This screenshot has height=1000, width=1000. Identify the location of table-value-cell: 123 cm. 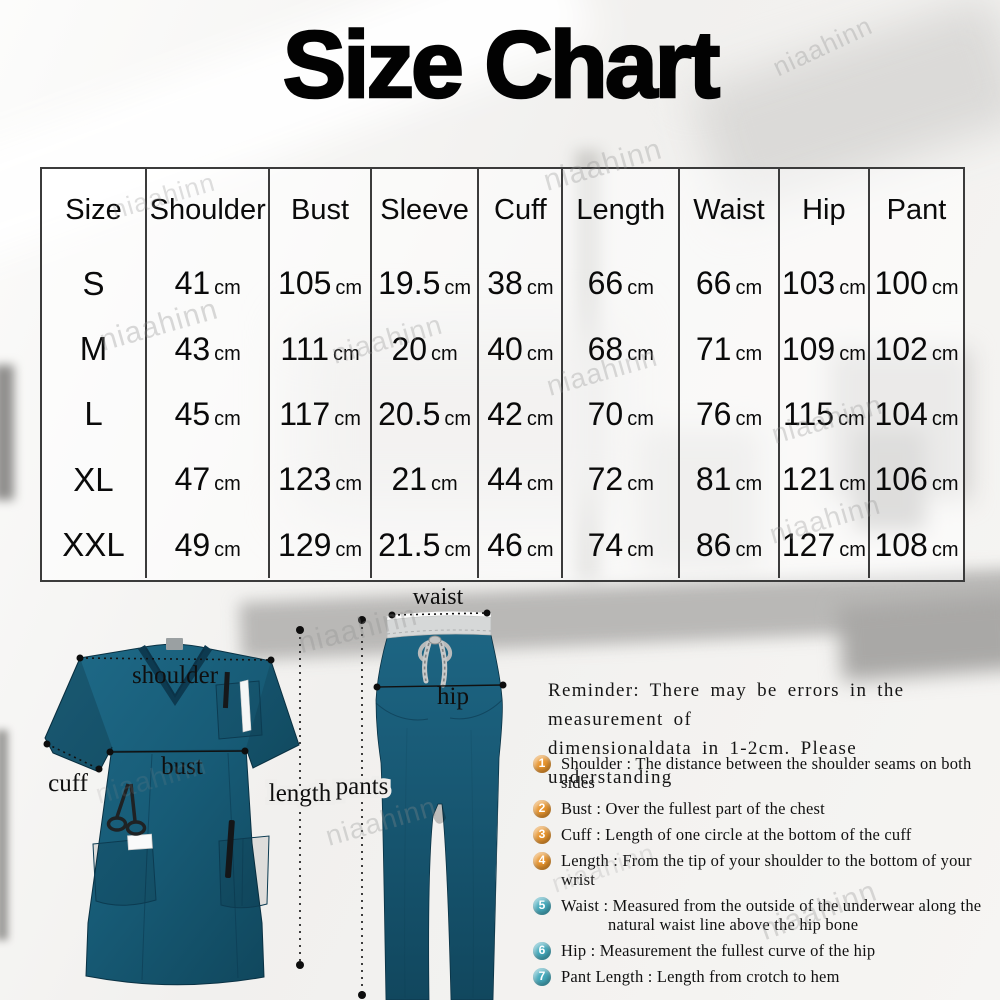
(321, 480).